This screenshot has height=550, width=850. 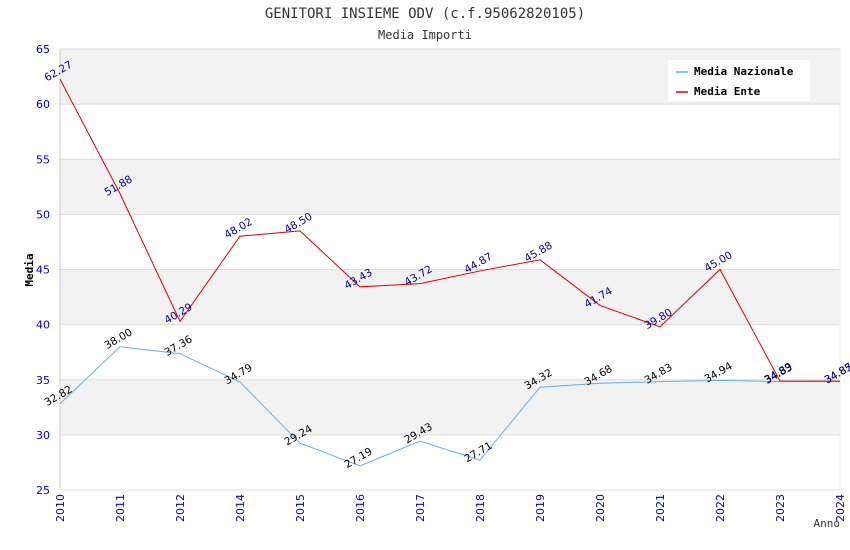 What do you see at coordinates (660, 508) in the screenshot?
I see `x-tick-label: 2021` at bounding box center [660, 508].